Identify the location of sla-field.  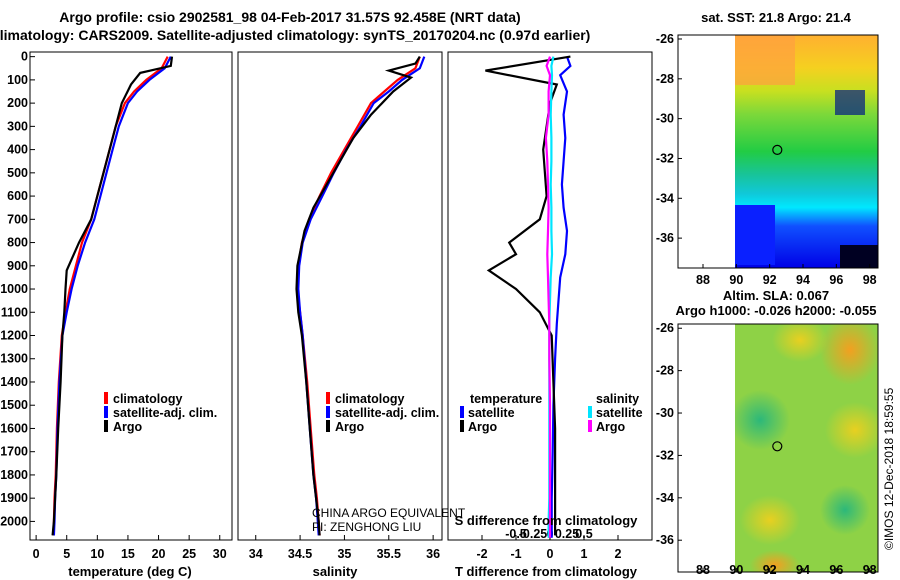
(806, 448).